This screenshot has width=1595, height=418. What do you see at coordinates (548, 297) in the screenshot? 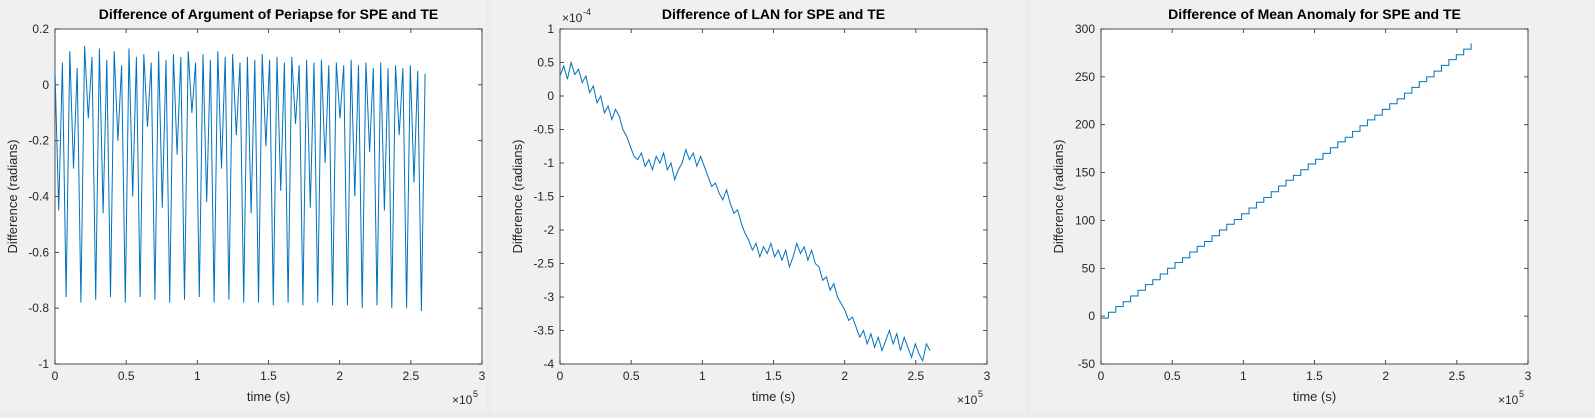
I see `y-tick-label: -3` at bounding box center [548, 297].